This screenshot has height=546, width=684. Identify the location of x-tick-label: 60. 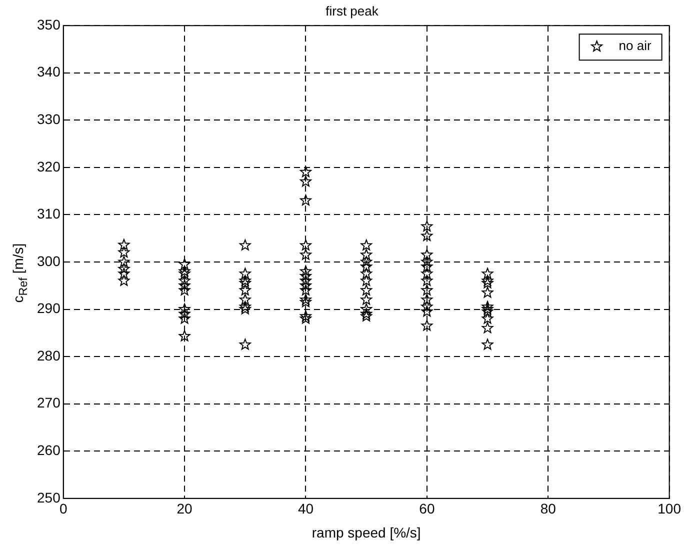
(427, 508).